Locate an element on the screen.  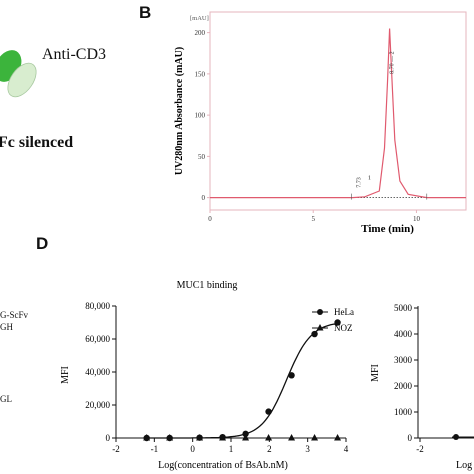
anti-cd3-domain-pale is located at coordinates (22, 80).